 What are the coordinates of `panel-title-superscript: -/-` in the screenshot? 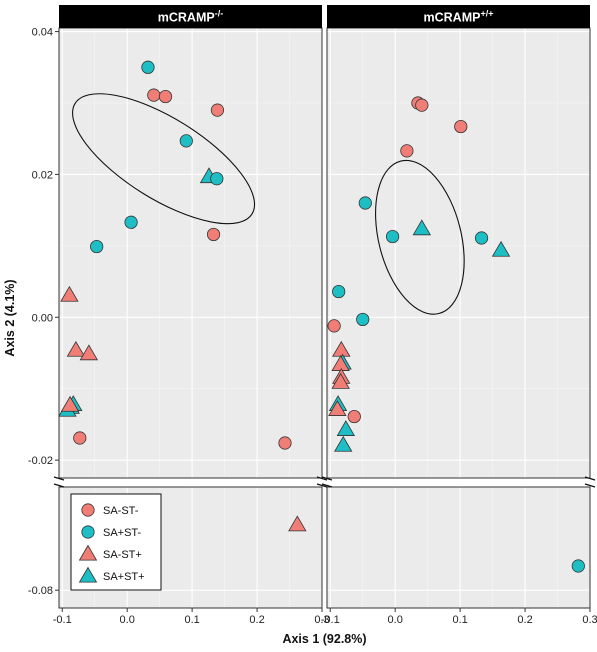 It's located at (219, 14).